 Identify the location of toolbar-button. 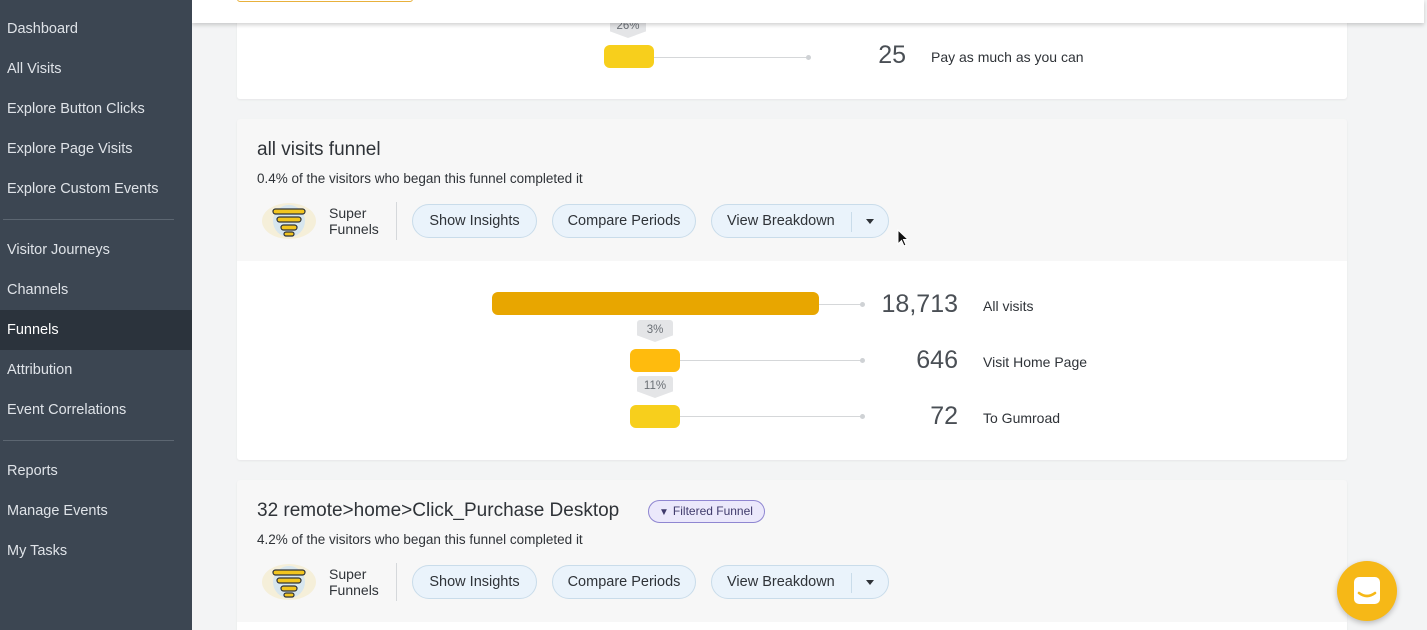
(325, 1).